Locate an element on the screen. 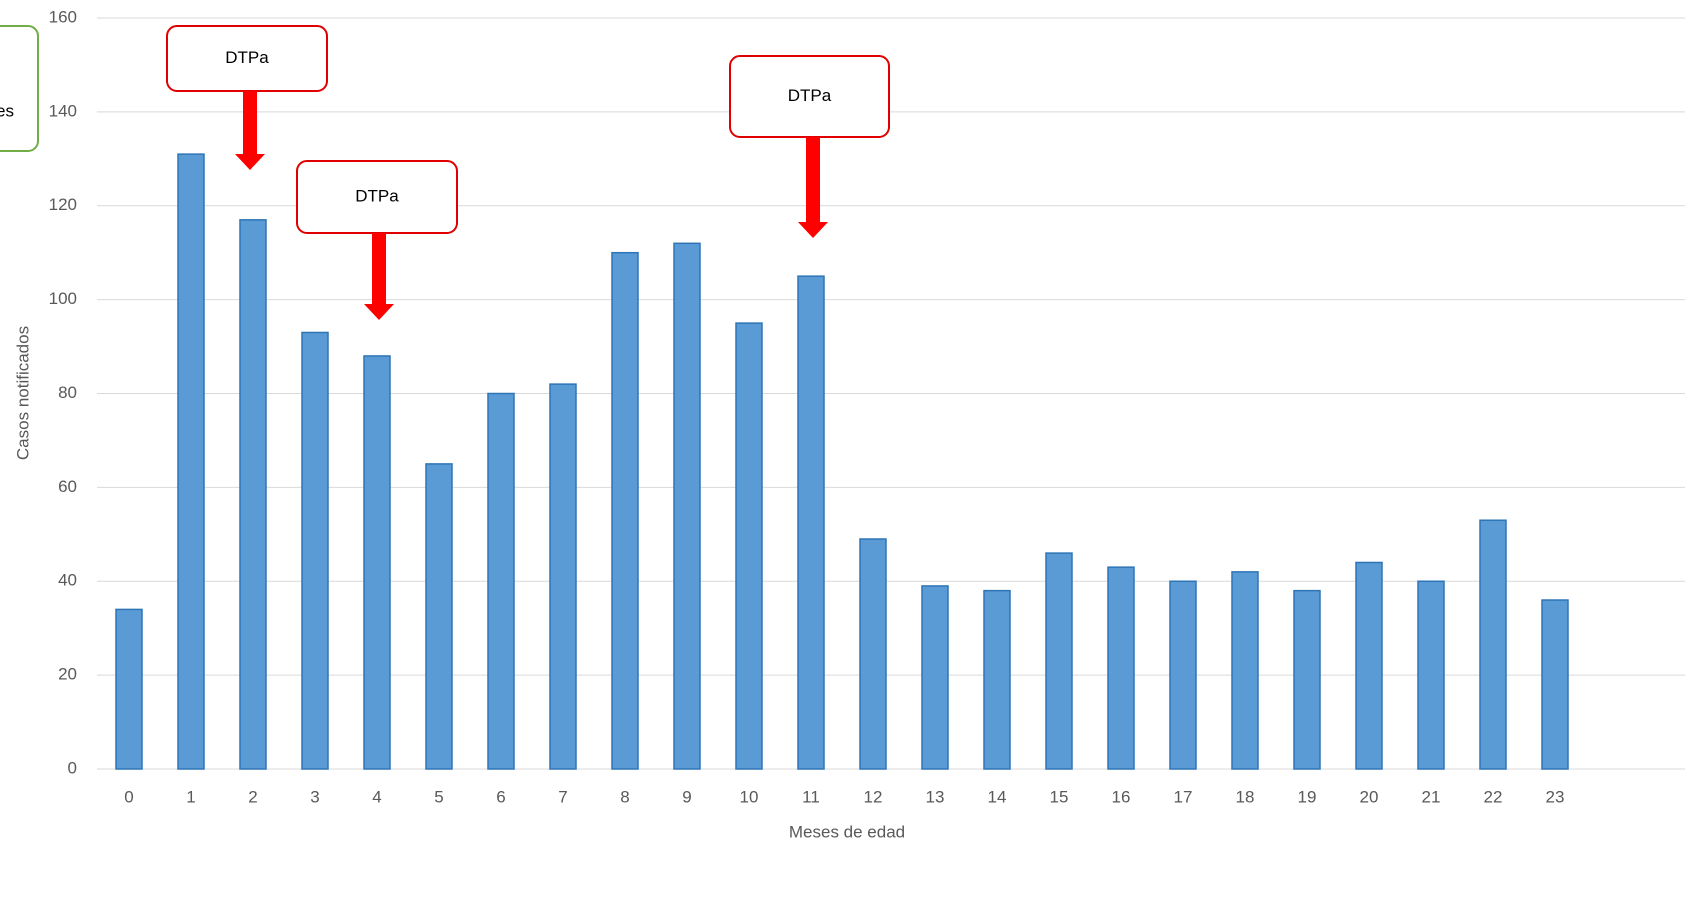 Image resolution: width=1685 pixels, height=906 pixels. x-tick-label: 16 is located at coordinates (1121, 796).